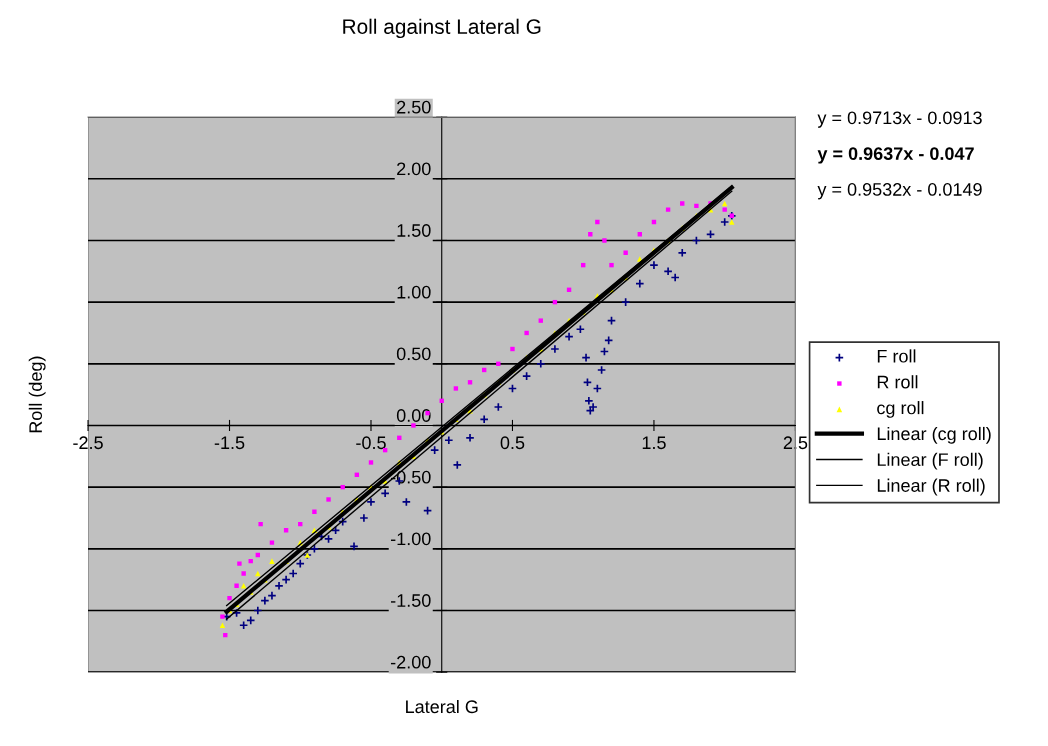 This screenshot has width=1048, height=746. Describe the element at coordinates (414, 107) in the screenshot. I see `y-tick-label: 2.50` at that location.